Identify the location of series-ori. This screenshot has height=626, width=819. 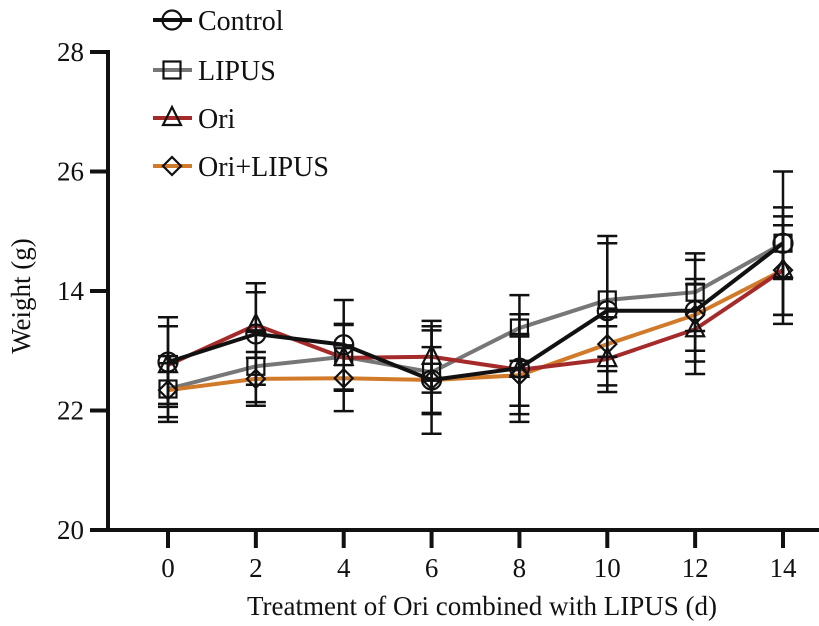
(476, 320).